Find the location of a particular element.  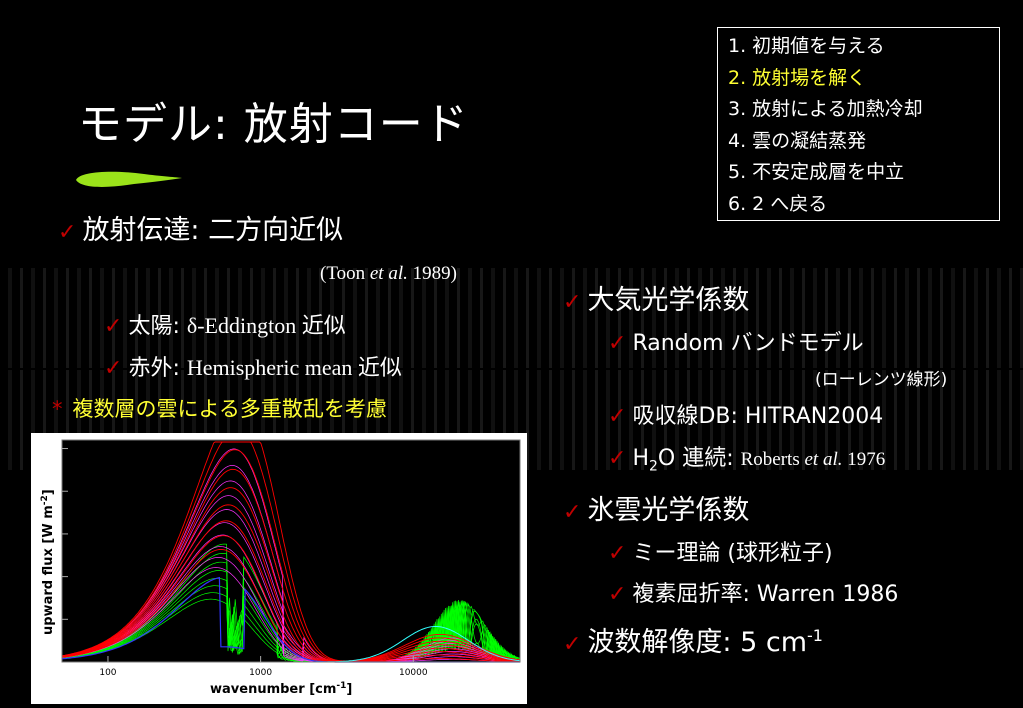

bullet-radiative-transfer: ✓ 放射伝達: 二方向近似 is located at coordinates (201, 230).